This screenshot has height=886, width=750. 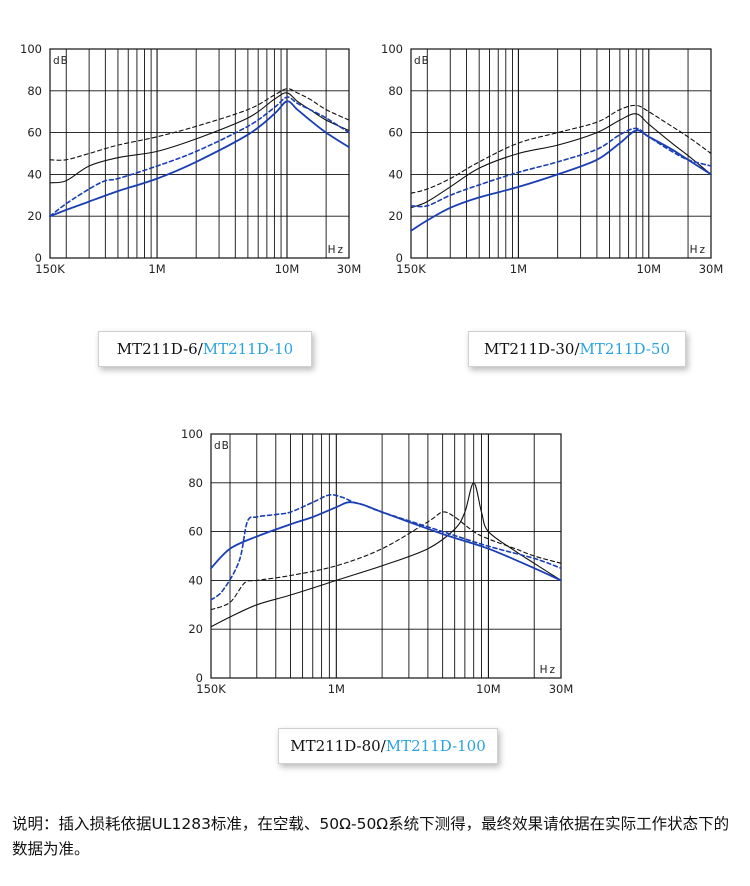 I want to click on c3-xlabel: Hz, so click(x=548, y=670).